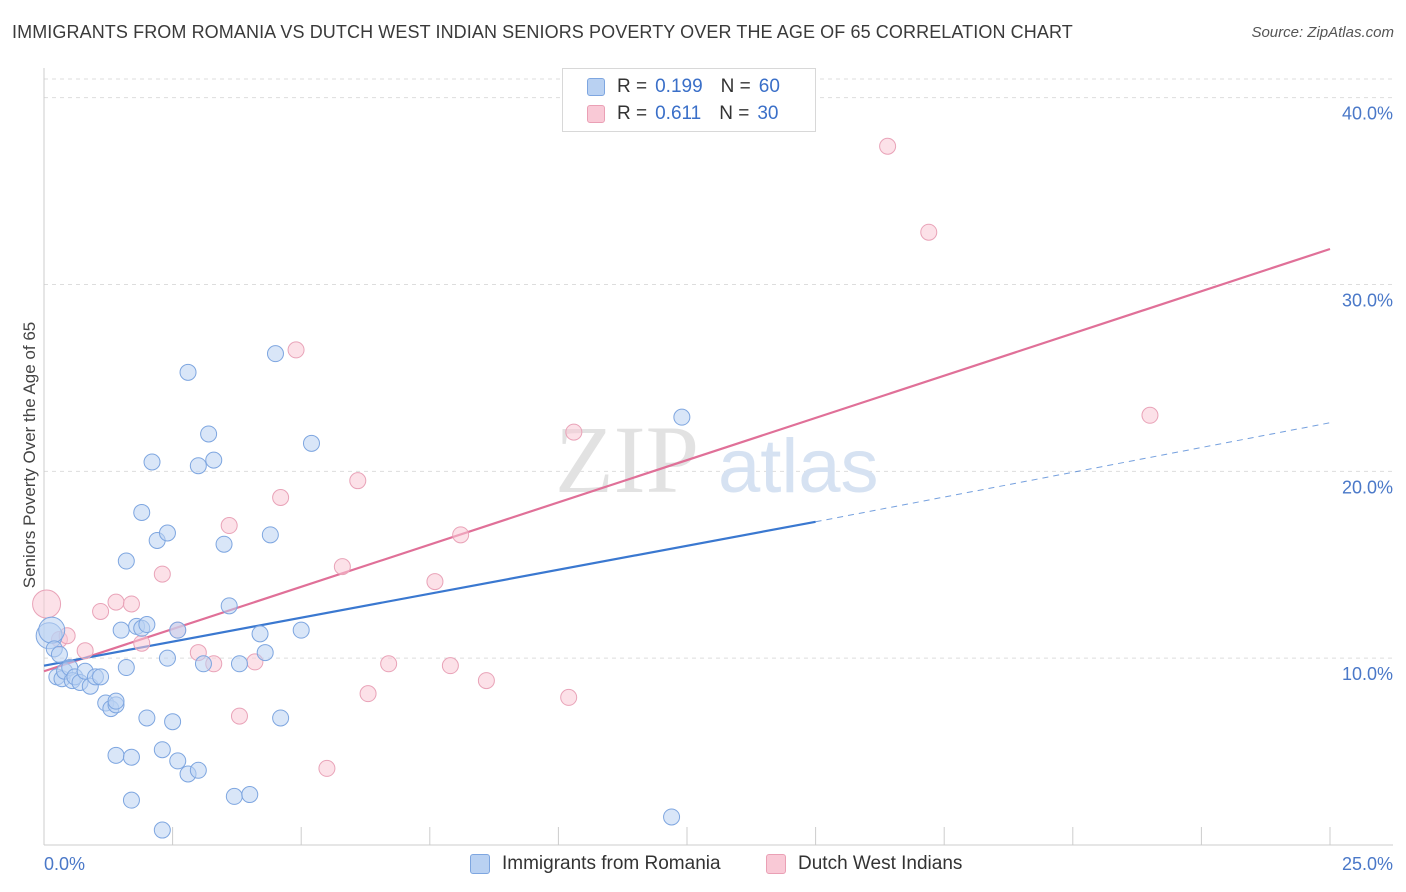 This screenshot has width=1406, height=892. I want to click on bottom-legend-series-1: Immigrants from Romania, so click(595, 864).